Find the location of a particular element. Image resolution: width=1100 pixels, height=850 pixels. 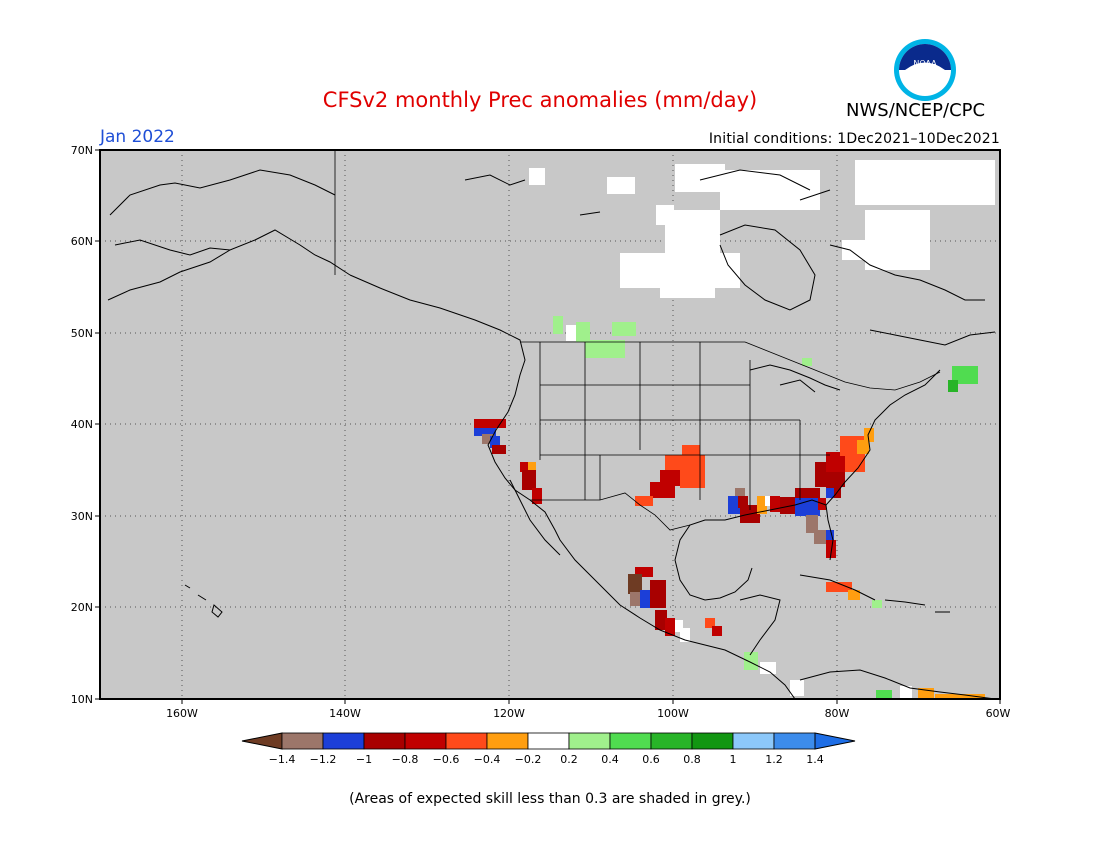

lat-labels: 70N 60N 50N 40N 30N 20N 10N is located at coordinates (82, 425).